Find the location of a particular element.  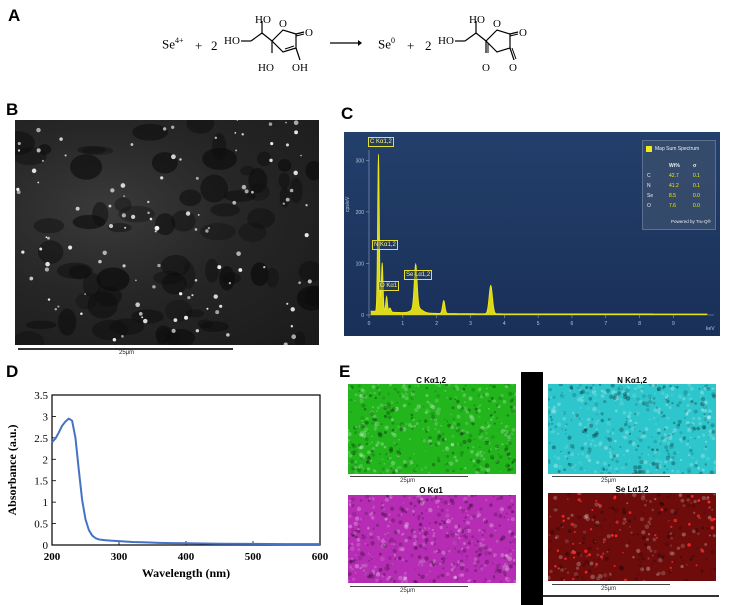

eds-xtick-label: 6 is located at coordinates (572, 324).